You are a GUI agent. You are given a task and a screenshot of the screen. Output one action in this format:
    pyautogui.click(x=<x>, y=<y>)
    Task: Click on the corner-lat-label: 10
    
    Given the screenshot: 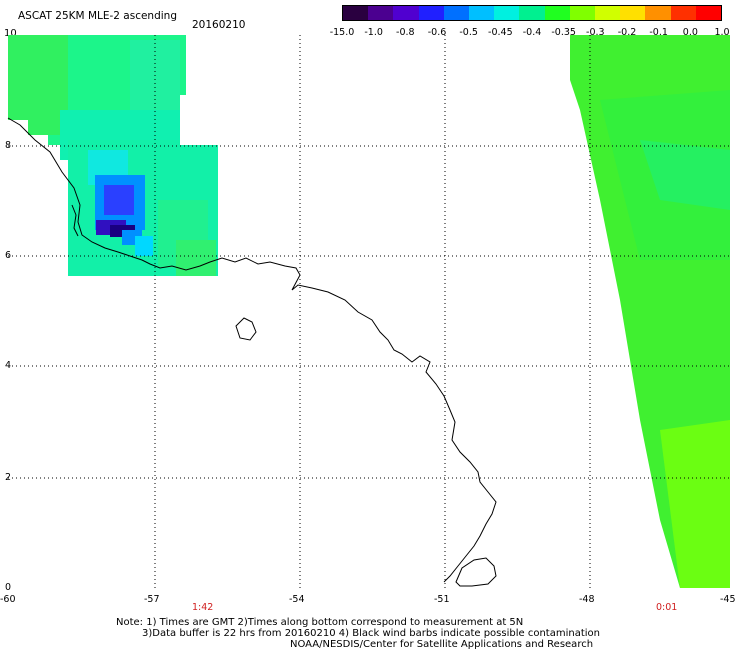 What is the action you would take?
    pyautogui.click(x=10, y=33)
    